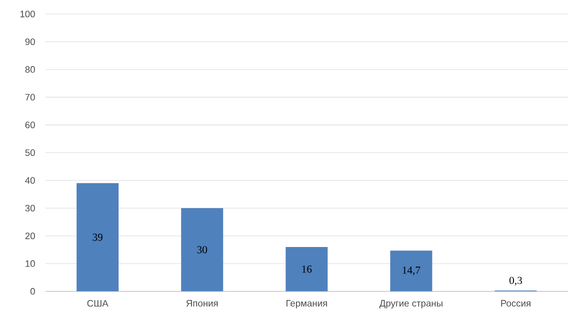 The image size is (576, 322). I want to click on y-tick-label: 60, so click(30, 125).